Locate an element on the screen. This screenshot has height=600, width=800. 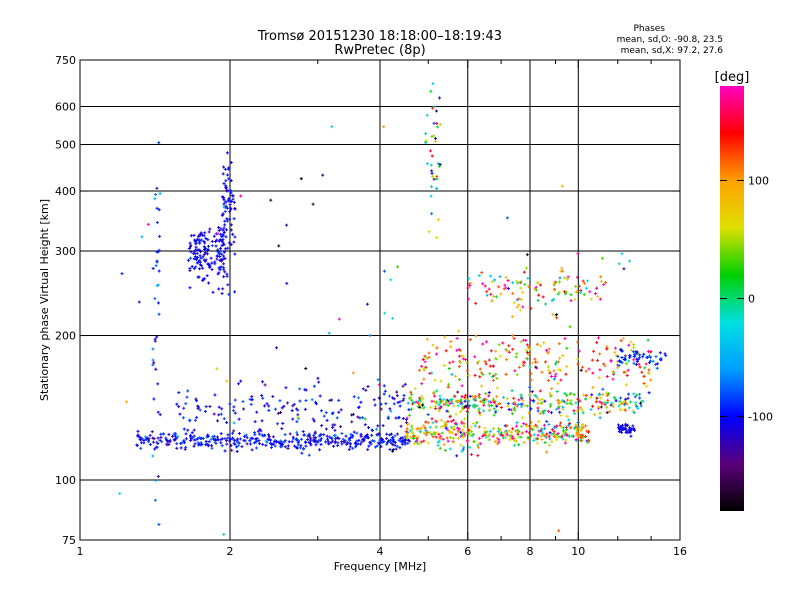
colorbar-tick-label: 100 is located at coordinates (758, 180).